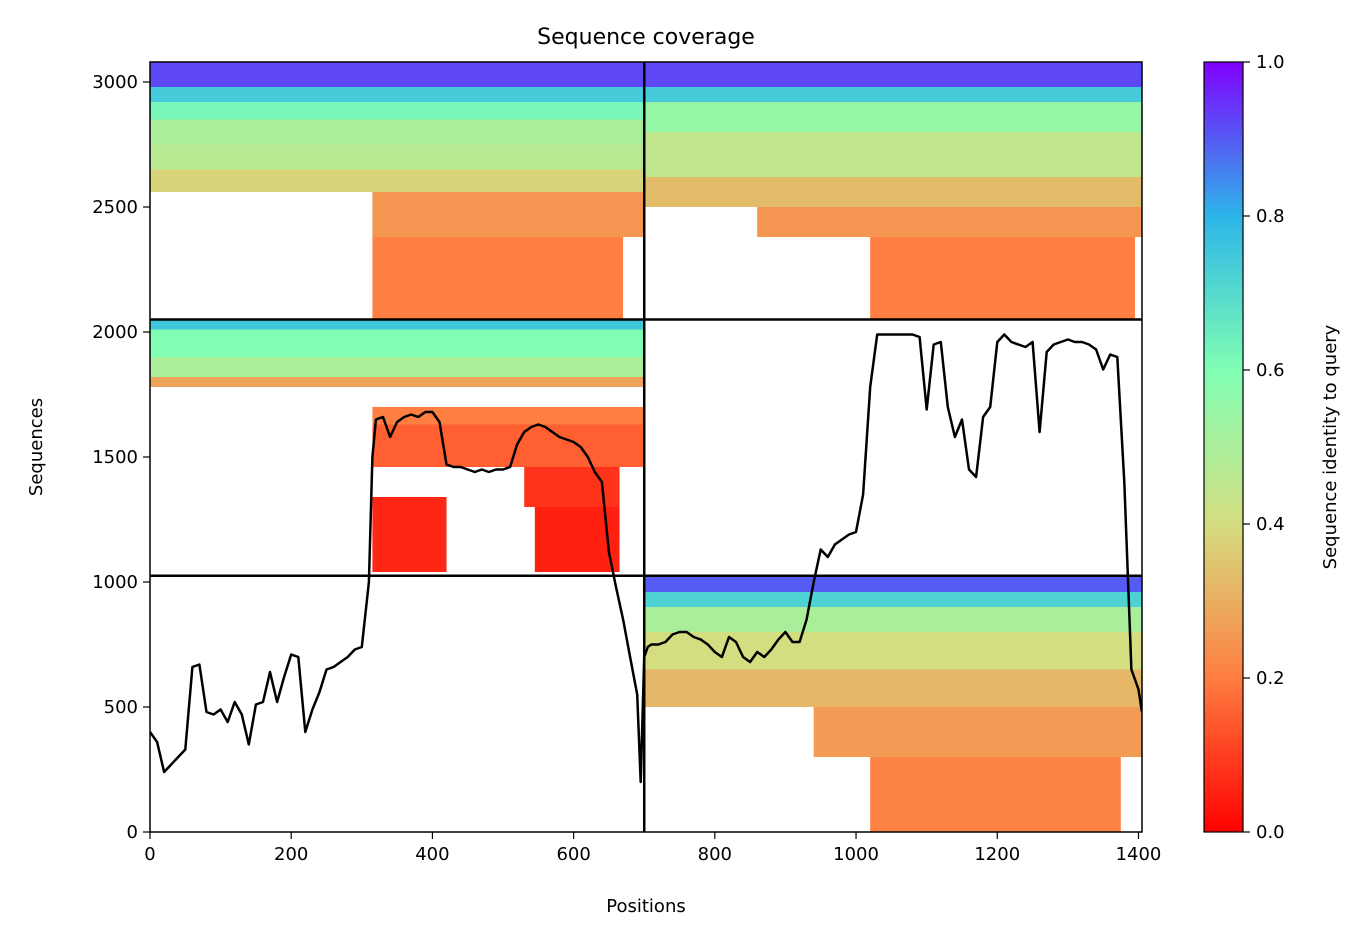  Describe the element at coordinates (997, 854) in the screenshot. I see `x-tick-label: 1200` at that location.